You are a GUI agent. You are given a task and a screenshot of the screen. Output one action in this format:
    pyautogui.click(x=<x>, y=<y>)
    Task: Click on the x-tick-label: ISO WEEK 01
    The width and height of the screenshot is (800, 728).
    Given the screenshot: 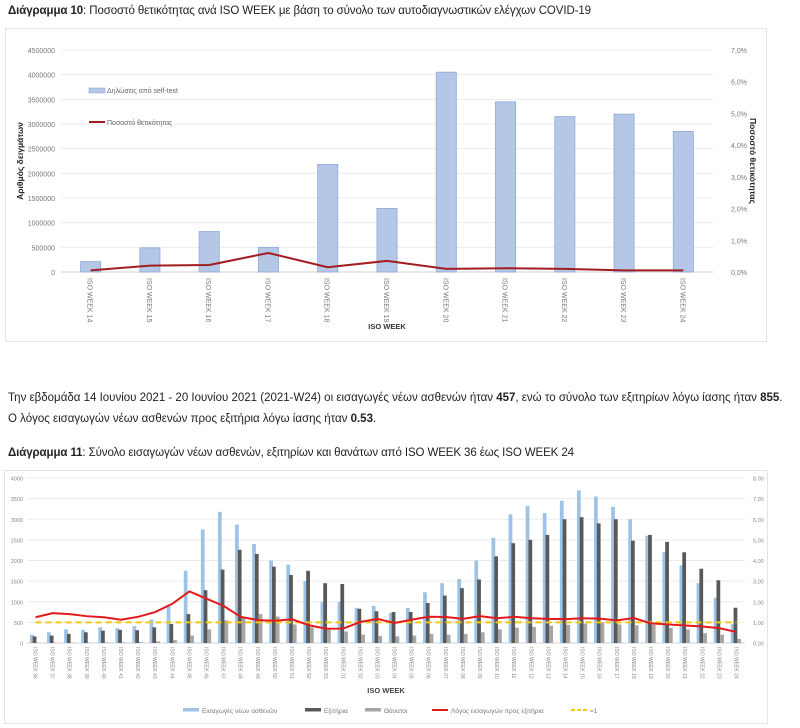 What is the action you would take?
    pyautogui.click(x=342, y=663)
    